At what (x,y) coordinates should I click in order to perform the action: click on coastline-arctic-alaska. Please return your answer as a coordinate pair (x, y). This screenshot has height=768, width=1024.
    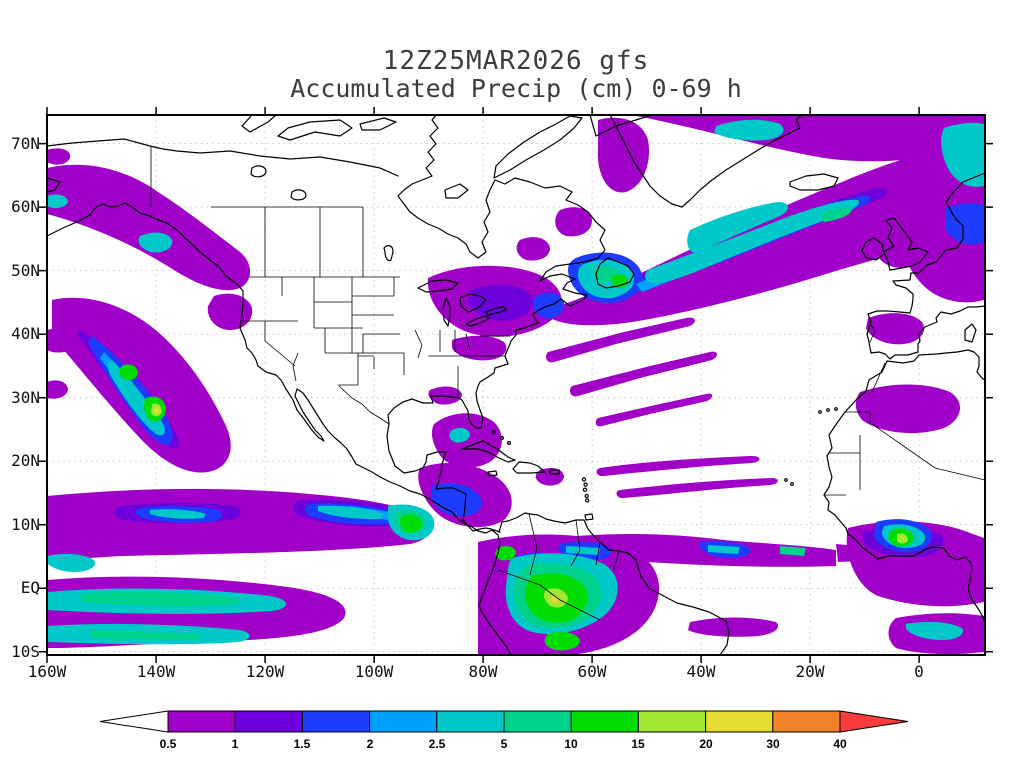
    Looking at the image, I should click on (223, 157).